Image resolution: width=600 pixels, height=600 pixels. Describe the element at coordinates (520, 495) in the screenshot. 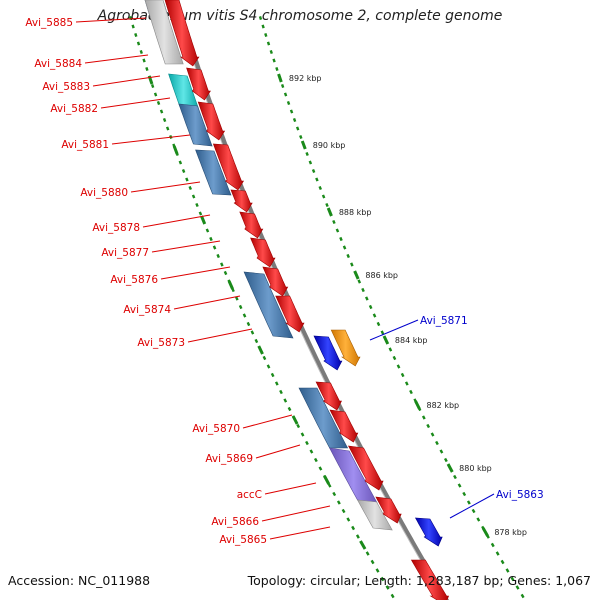

I see `gene-label-right: Avi_5863` at that location.